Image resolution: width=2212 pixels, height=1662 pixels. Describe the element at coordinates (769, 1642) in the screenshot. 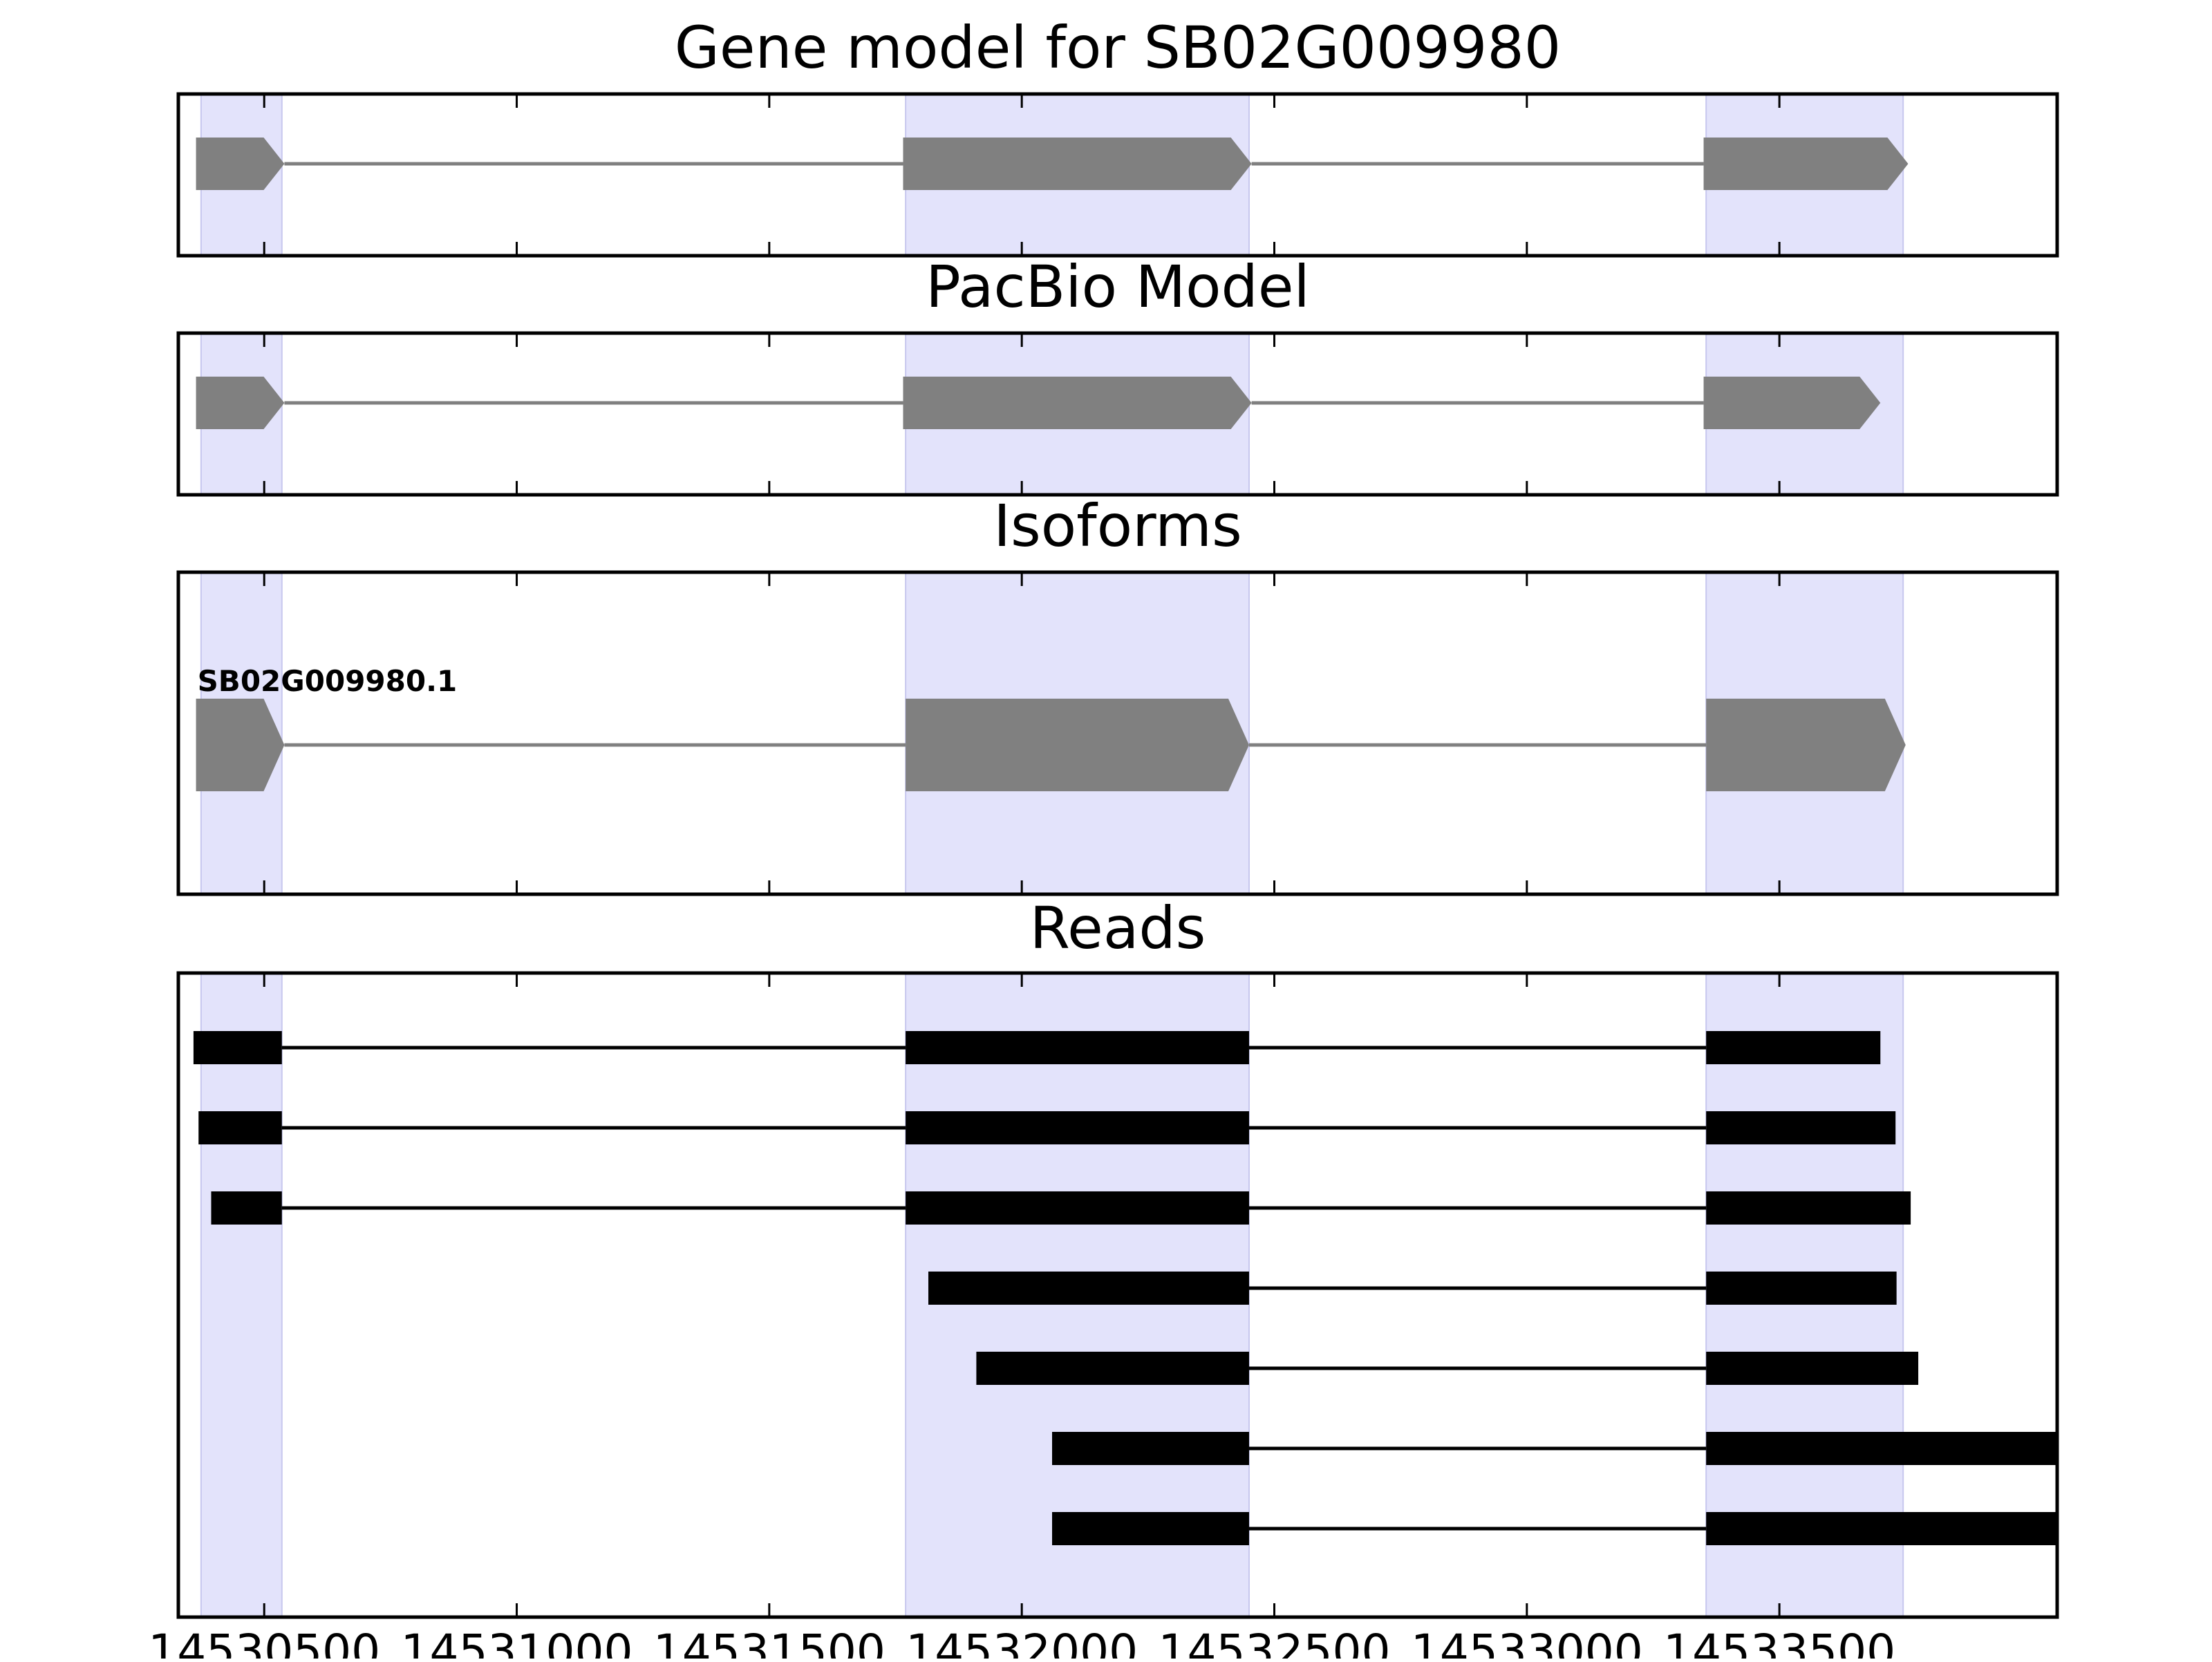

I see `x-tick-label: 14531500` at that location.